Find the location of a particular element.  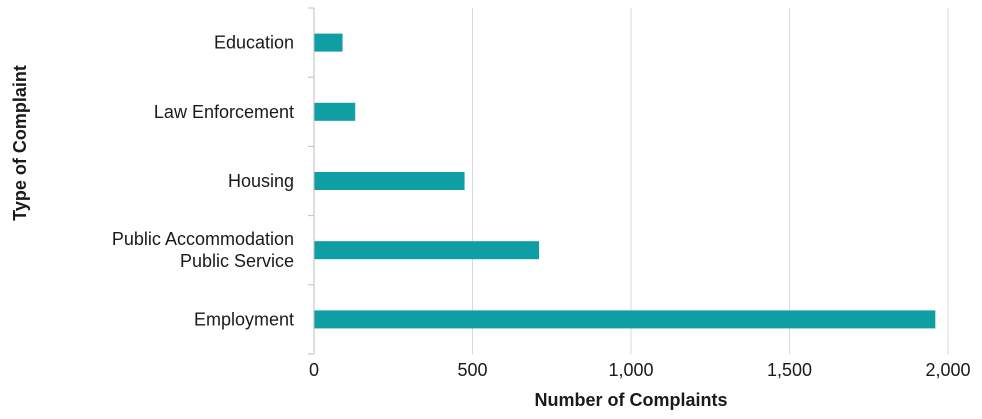

x-tick-labels: 0 500 1,000 1,500 2,000 is located at coordinates (640, 370).